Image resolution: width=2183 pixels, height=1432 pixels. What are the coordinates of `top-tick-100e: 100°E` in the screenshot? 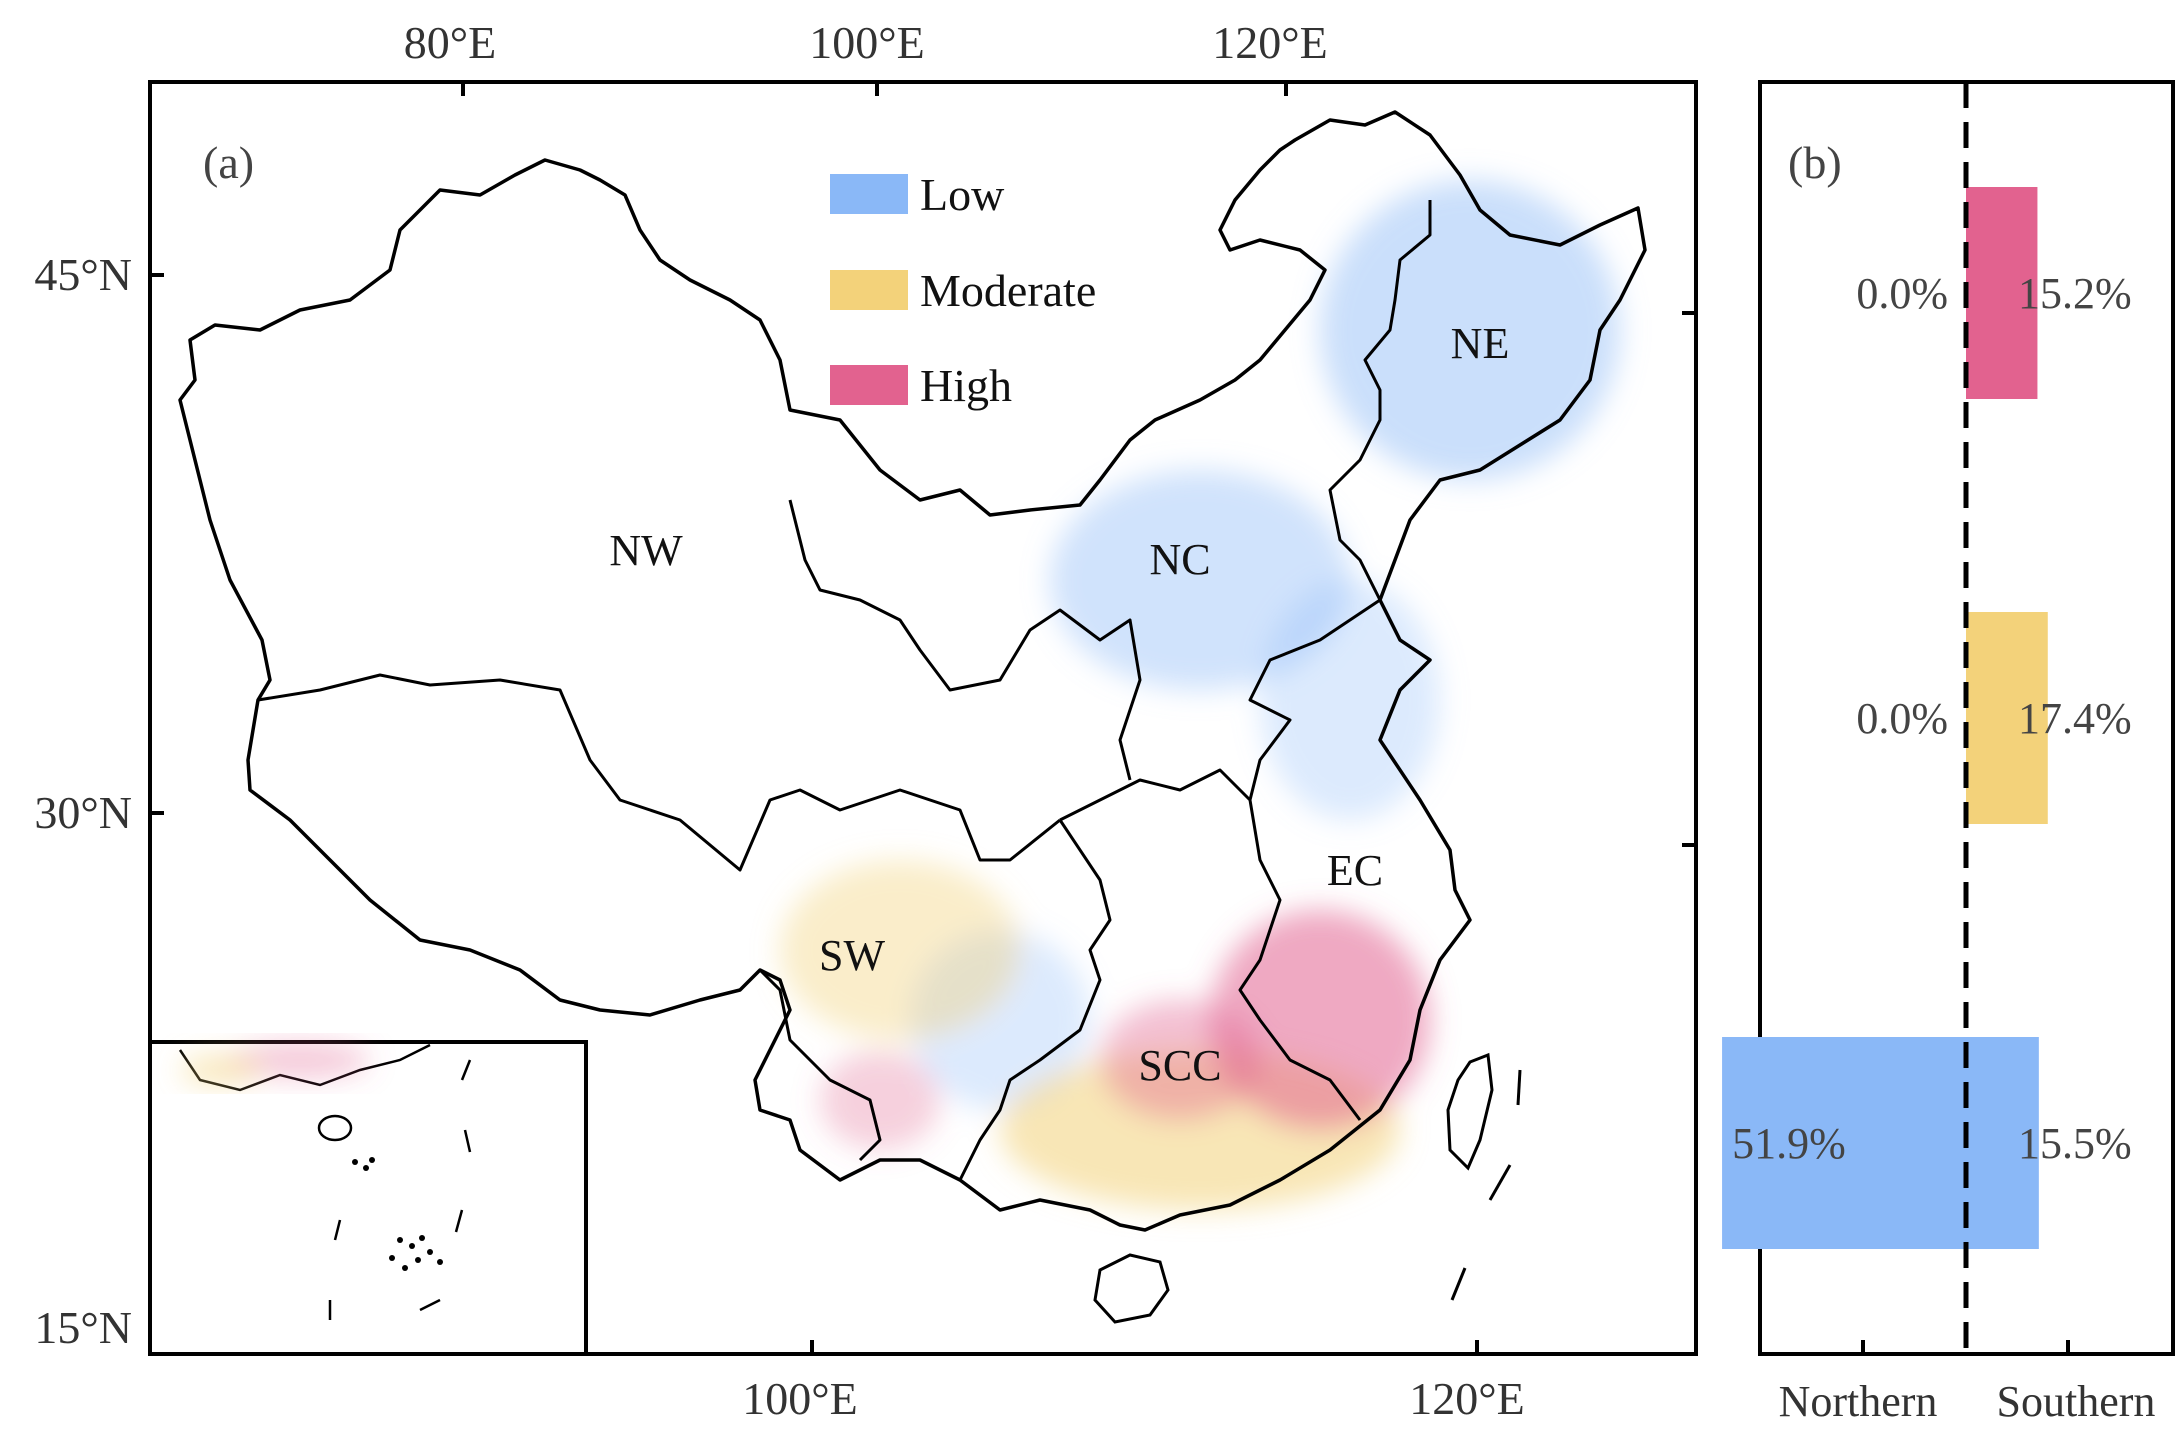 It's located at (867, 42).